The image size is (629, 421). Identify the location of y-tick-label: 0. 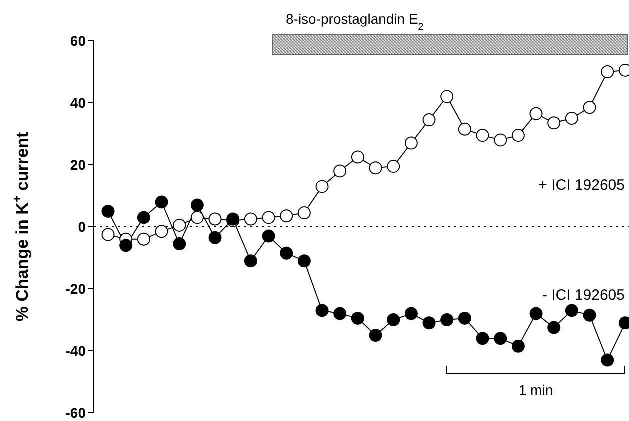
(82, 226).